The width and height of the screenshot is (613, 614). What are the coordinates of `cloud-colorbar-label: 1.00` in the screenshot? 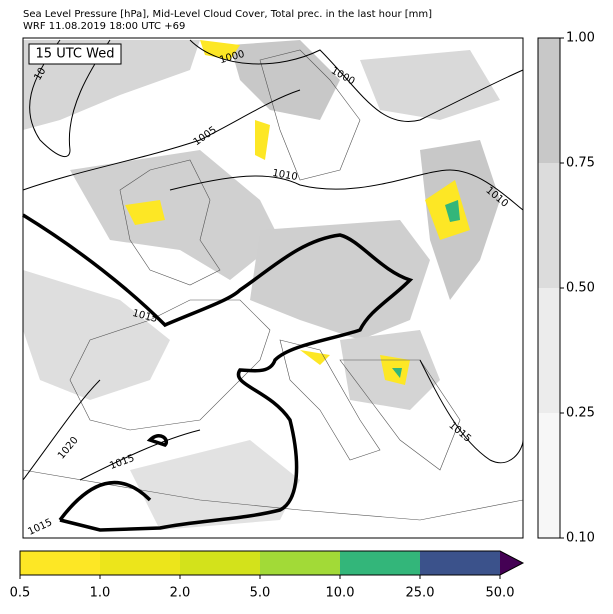 It's located at (580, 38).